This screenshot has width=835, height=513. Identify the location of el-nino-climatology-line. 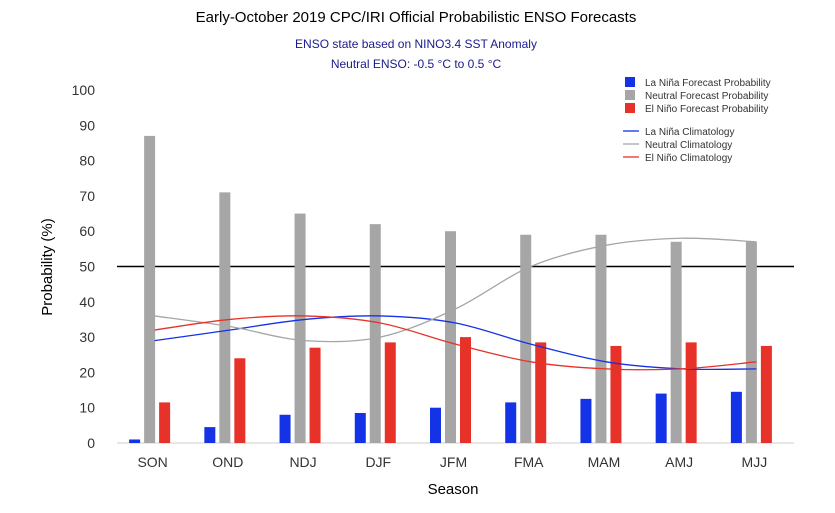
(455, 343).